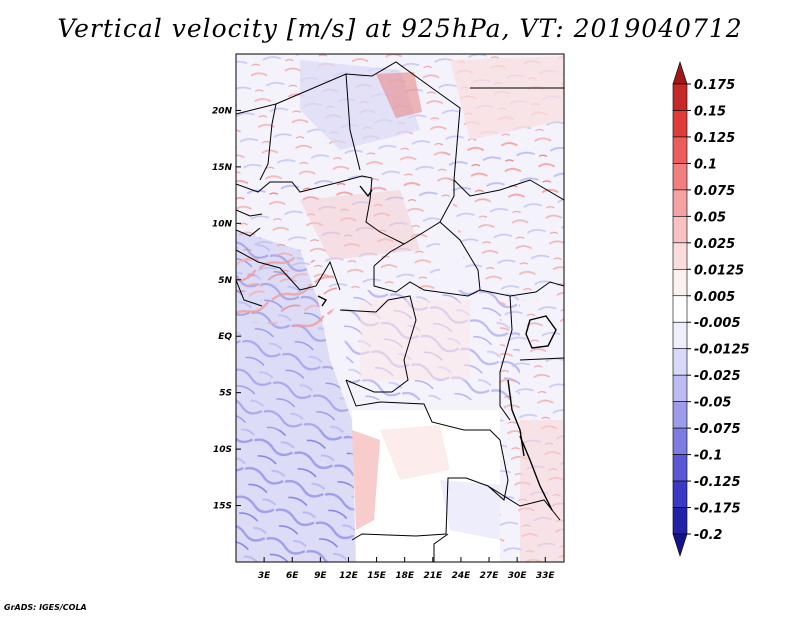 The image size is (800, 618). I want to click on y-tick-label: 20N, so click(222, 111).